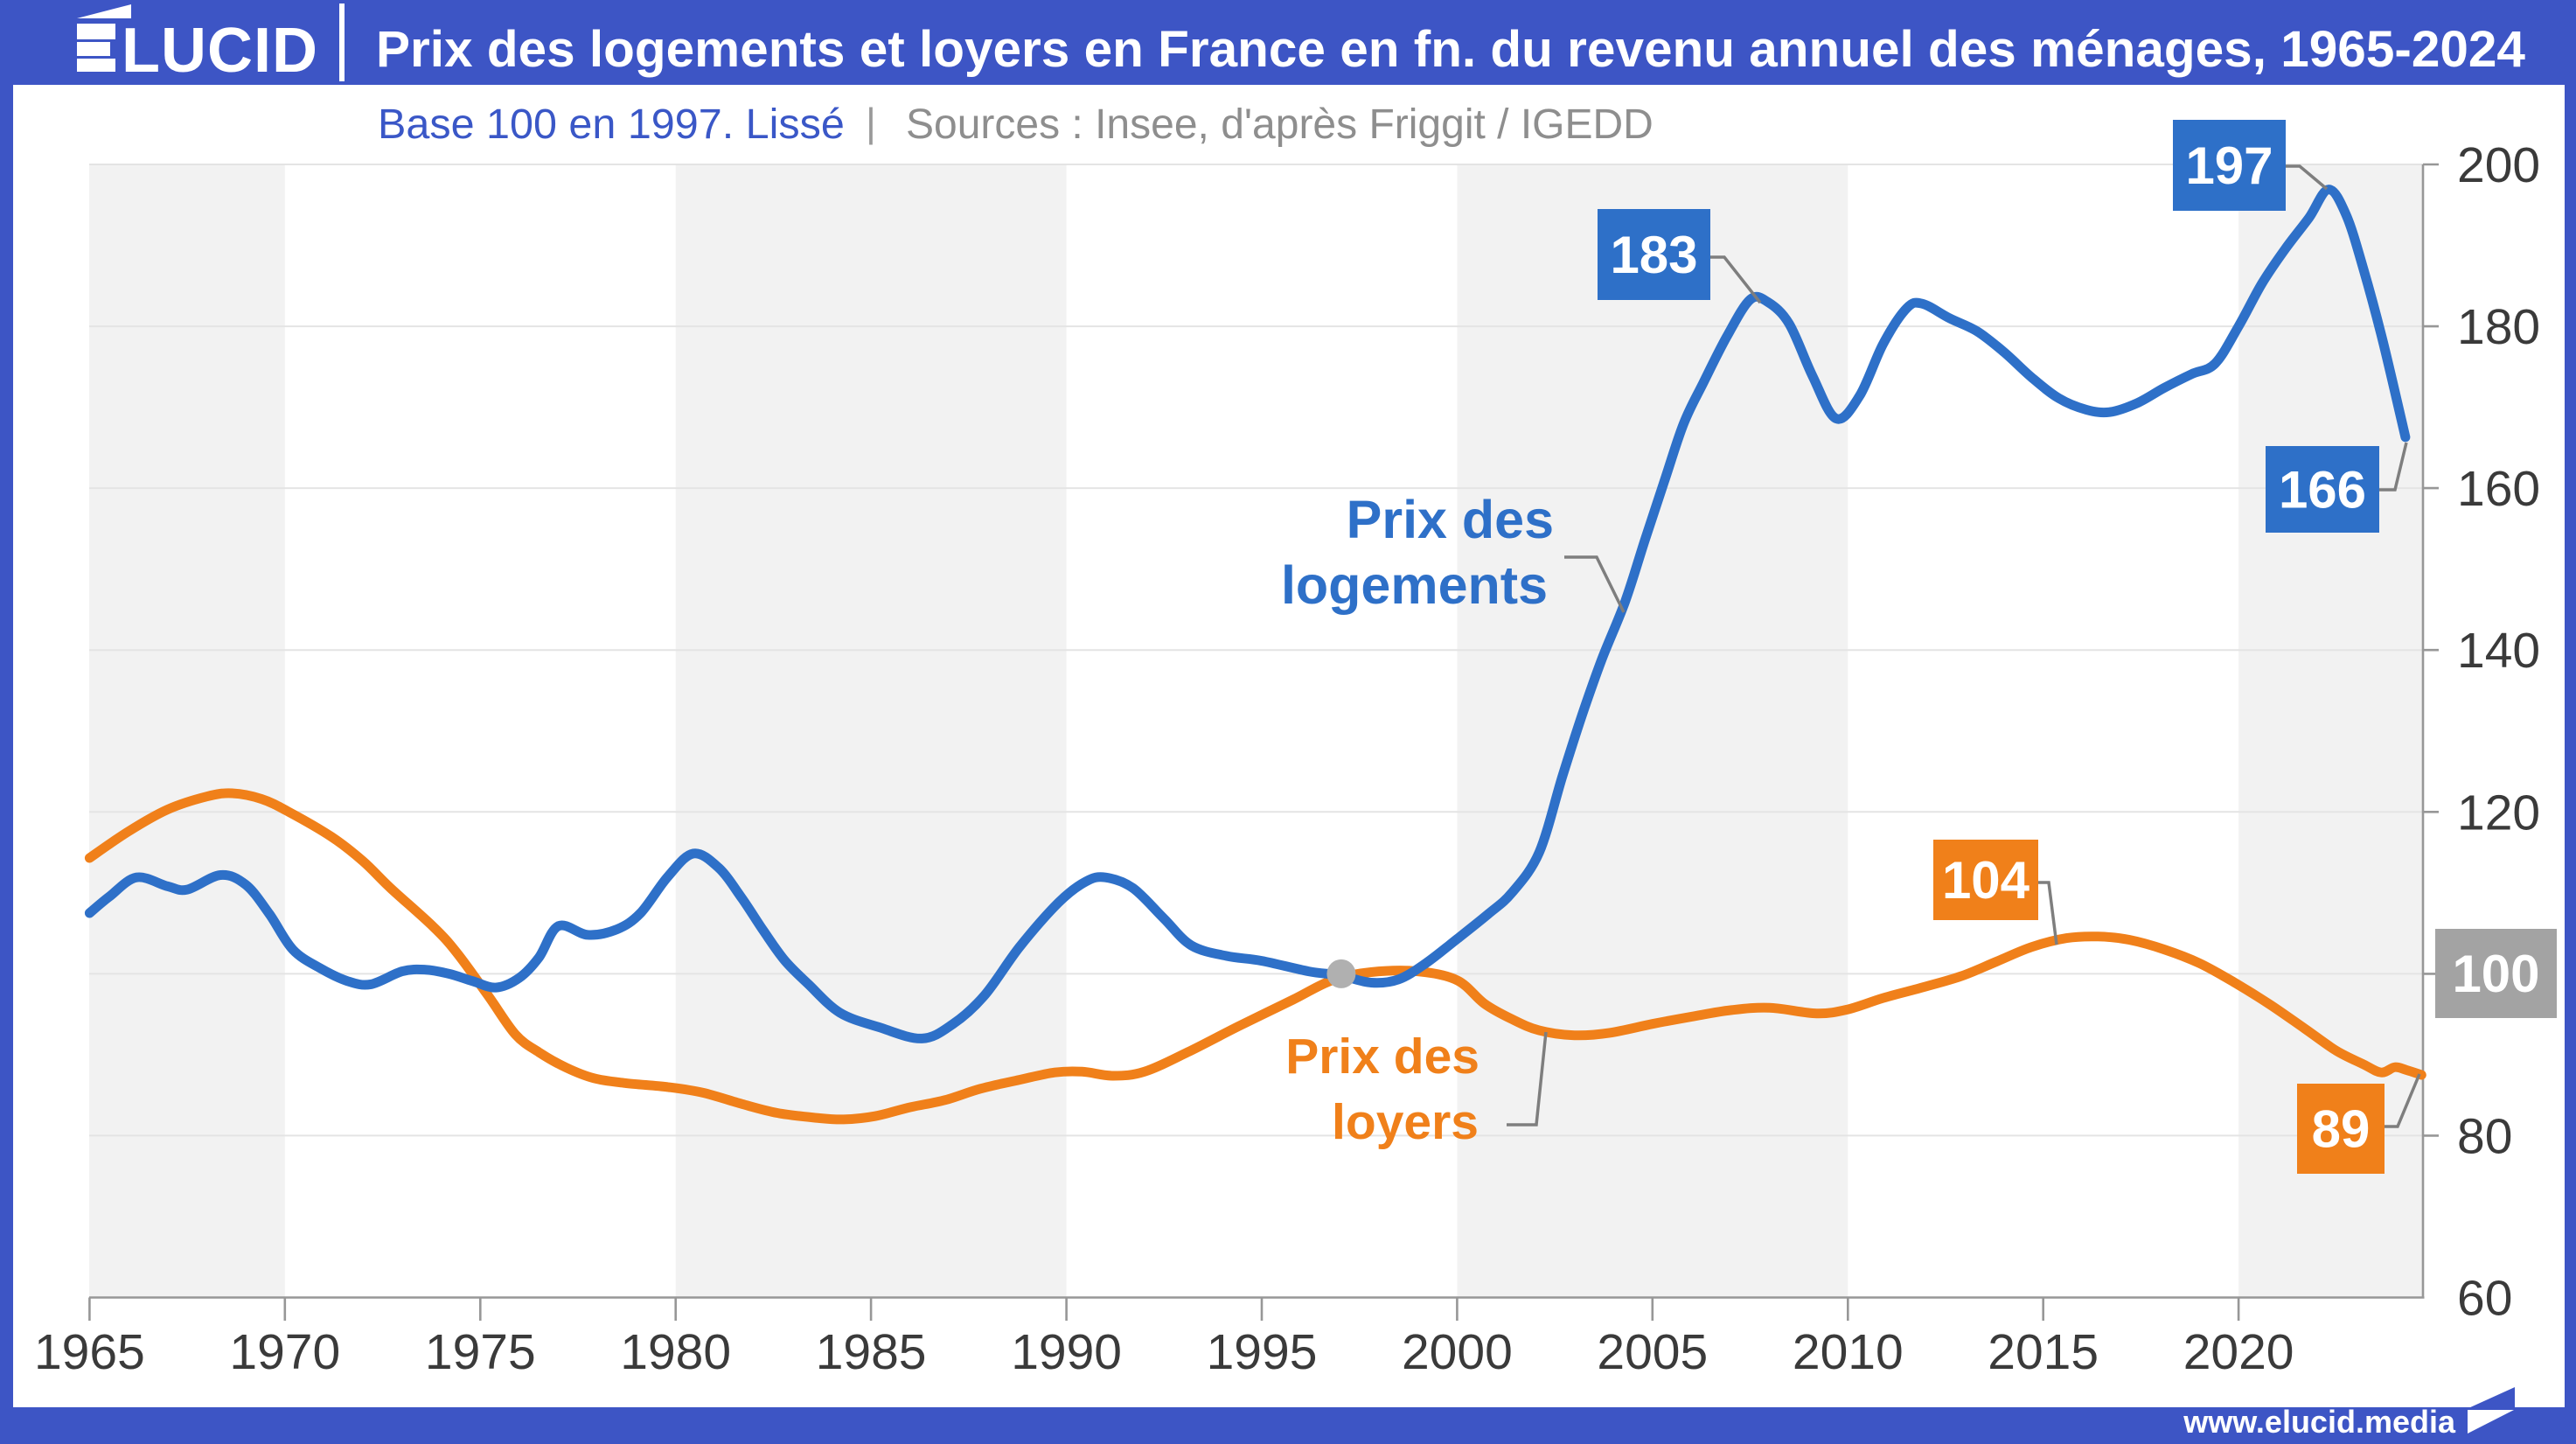  Describe the element at coordinates (220, 51) in the screenshot. I see `svg-text: LUCID` at that location.